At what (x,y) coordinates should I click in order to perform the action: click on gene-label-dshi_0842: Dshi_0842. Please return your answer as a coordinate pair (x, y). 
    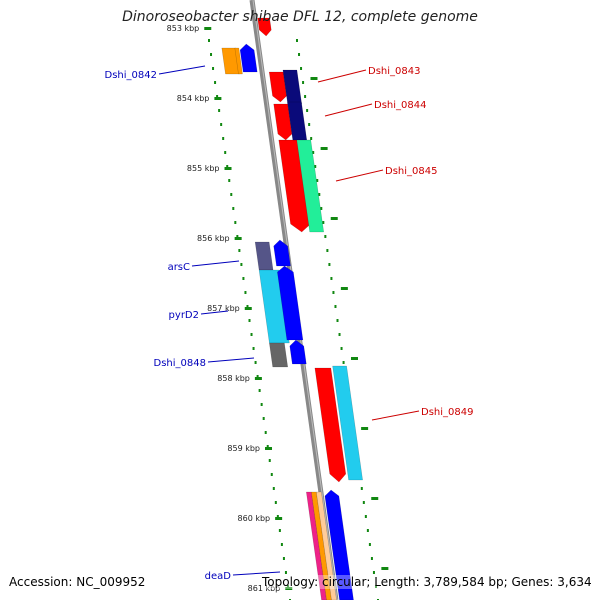
    Looking at the image, I should click on (131, 75).